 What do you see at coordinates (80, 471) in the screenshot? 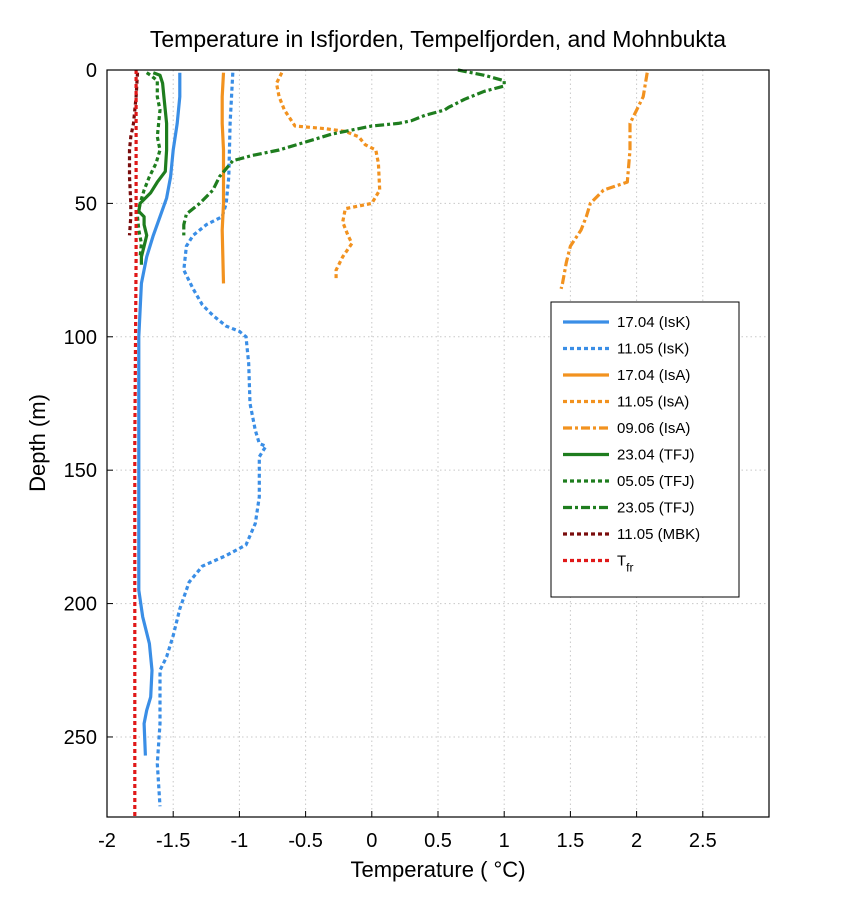
I see `y-tick-label: 150` at bounding box center [80, 471].